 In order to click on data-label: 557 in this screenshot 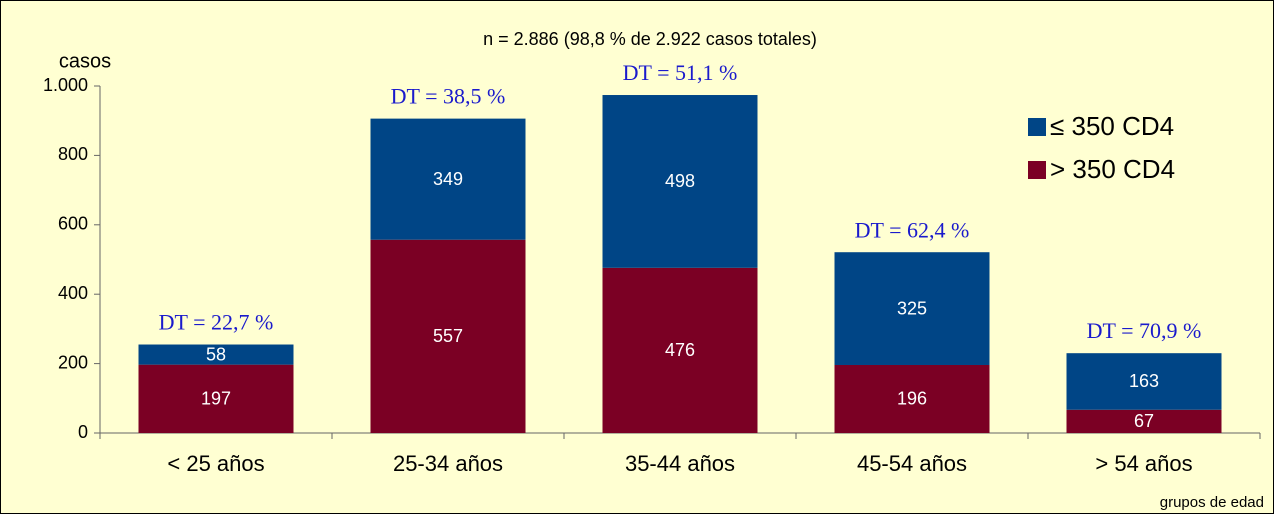, I will do `click(448, 336)`.